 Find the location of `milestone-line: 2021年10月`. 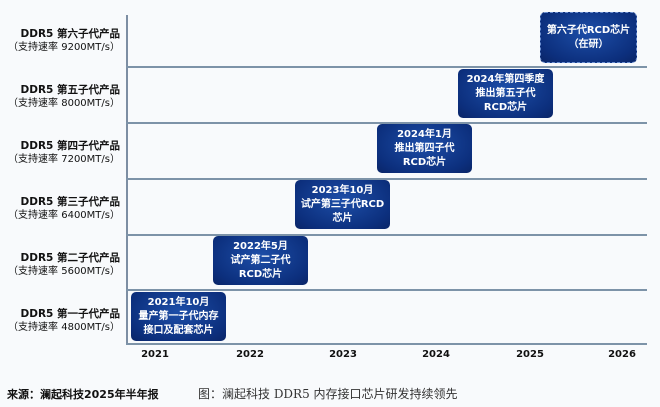

milestone-line: 2021年10月 is located at coordinates (178, 302).